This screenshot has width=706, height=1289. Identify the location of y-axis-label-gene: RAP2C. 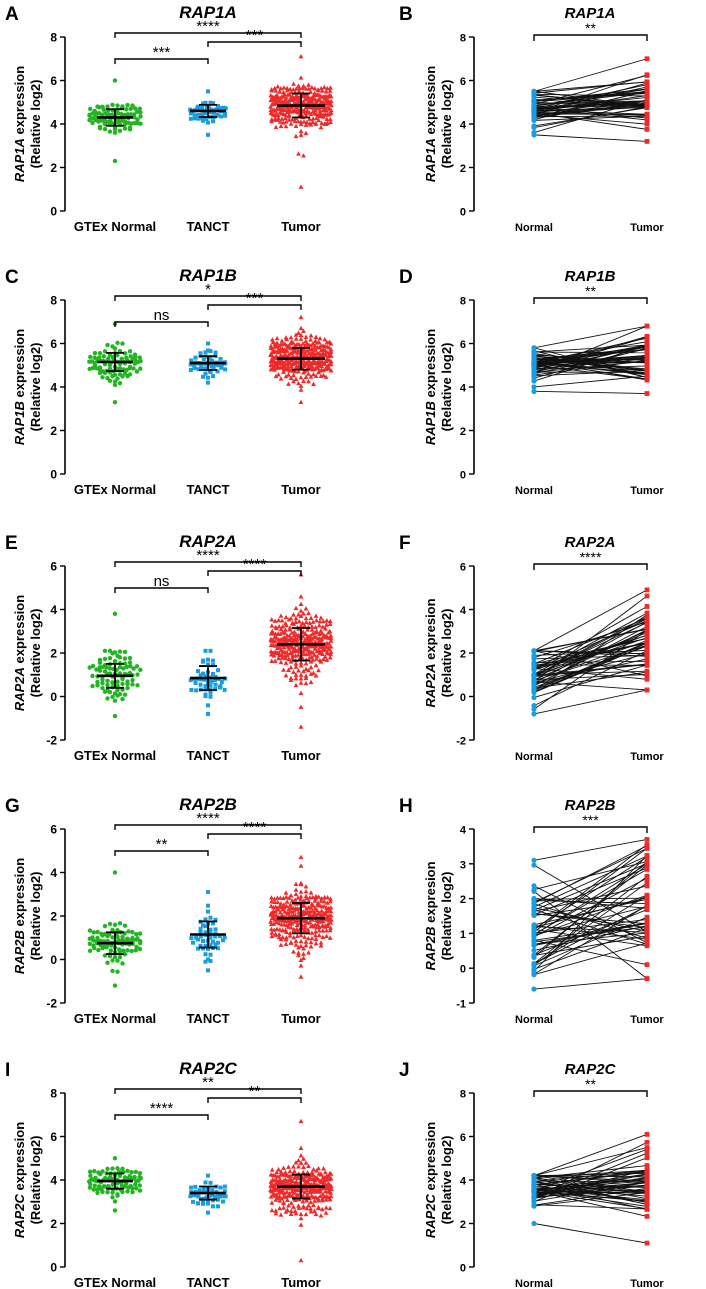
(19, 1215).